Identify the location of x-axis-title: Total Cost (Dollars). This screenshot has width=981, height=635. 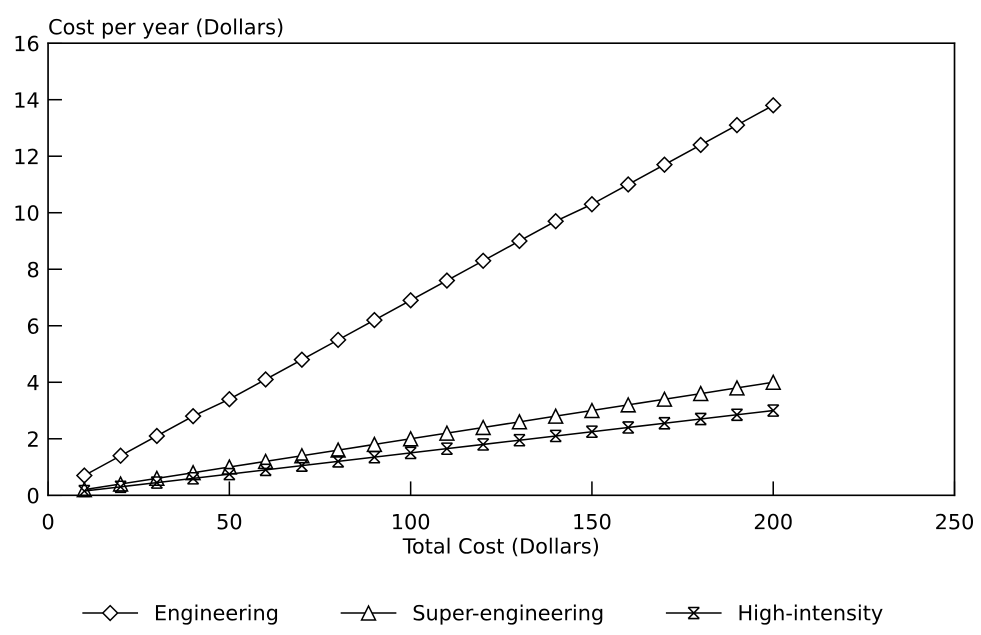
(500, 547).